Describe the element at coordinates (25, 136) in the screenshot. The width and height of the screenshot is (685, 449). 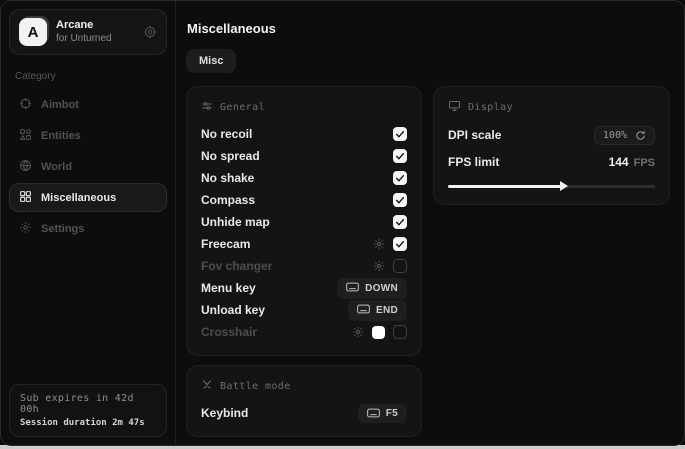
I see `entities-icon` at that location.